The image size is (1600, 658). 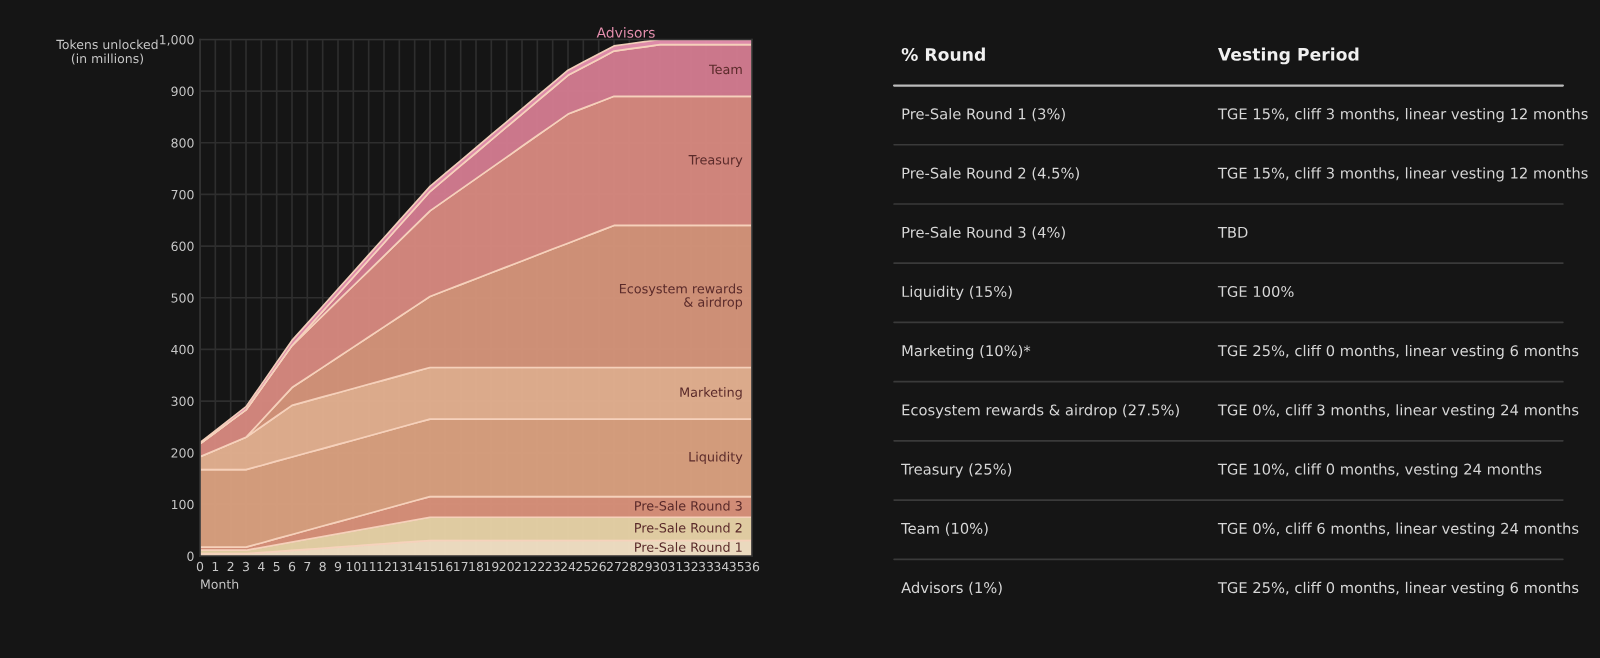 What do you see at coordinates (1288, 56) in the screenshot?
I see `text: Vesting Period` at bounding box center [1288, 56].